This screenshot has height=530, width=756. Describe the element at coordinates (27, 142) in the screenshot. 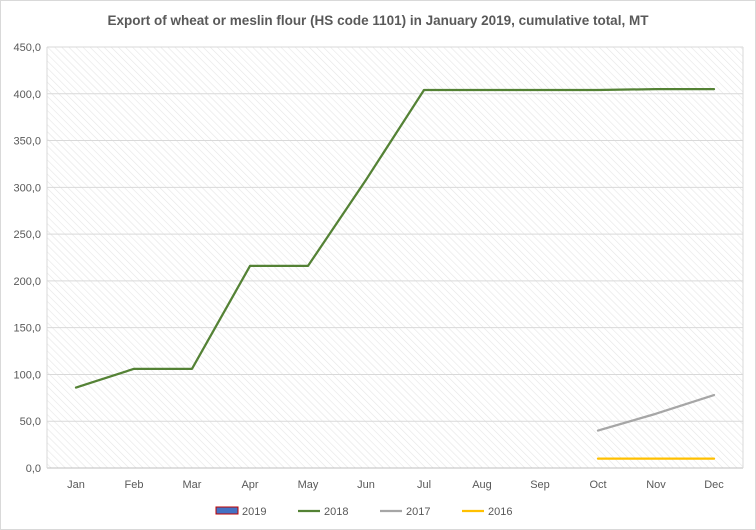

I see `y-tick-label: 350,0` at that location.